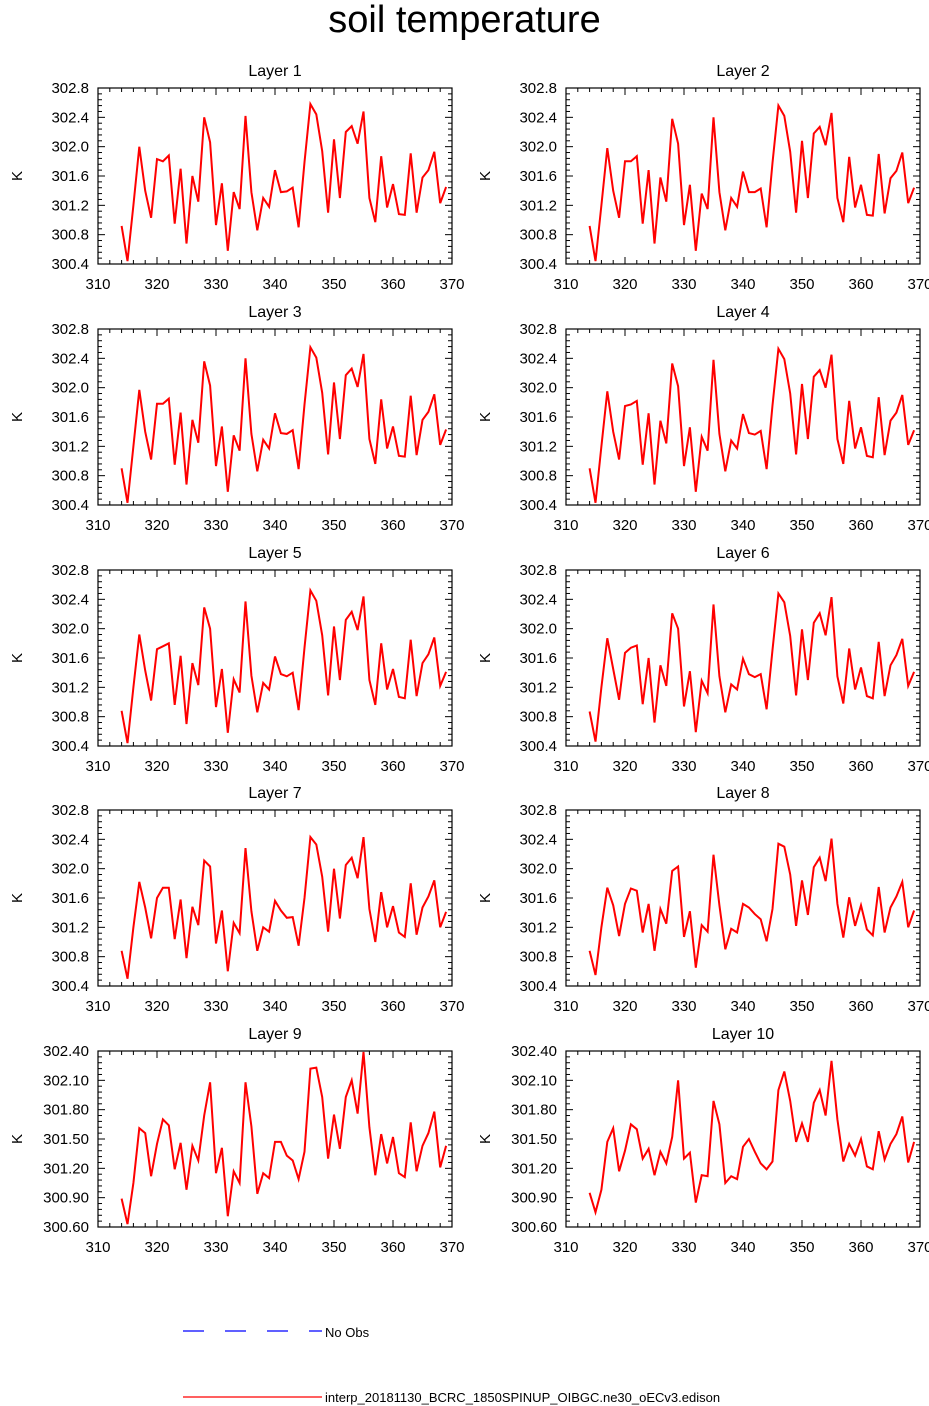  What do you see at coordinates (534, 1139) in the screenshot?
I see `panel-10-ytick-label: 301.50` at bounding box center [534, 1139].